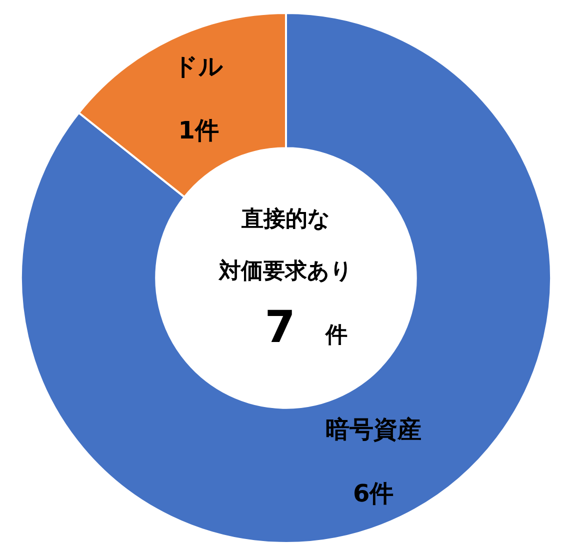 Image resolution: width=571 pixels, height=555 pixels. I want to click on data-label: 6件, so click(373, 493).